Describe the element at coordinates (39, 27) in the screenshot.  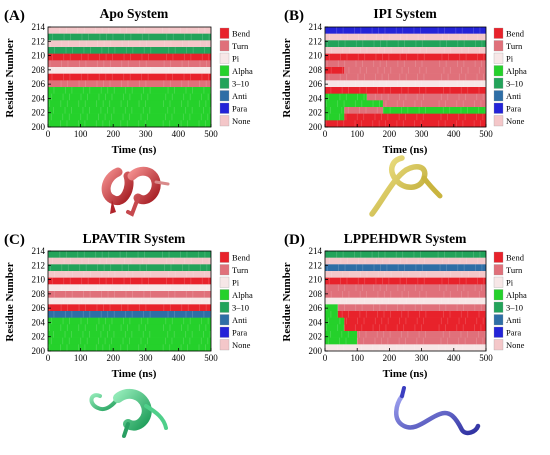
I see `y-tick-label: 214` at that location.